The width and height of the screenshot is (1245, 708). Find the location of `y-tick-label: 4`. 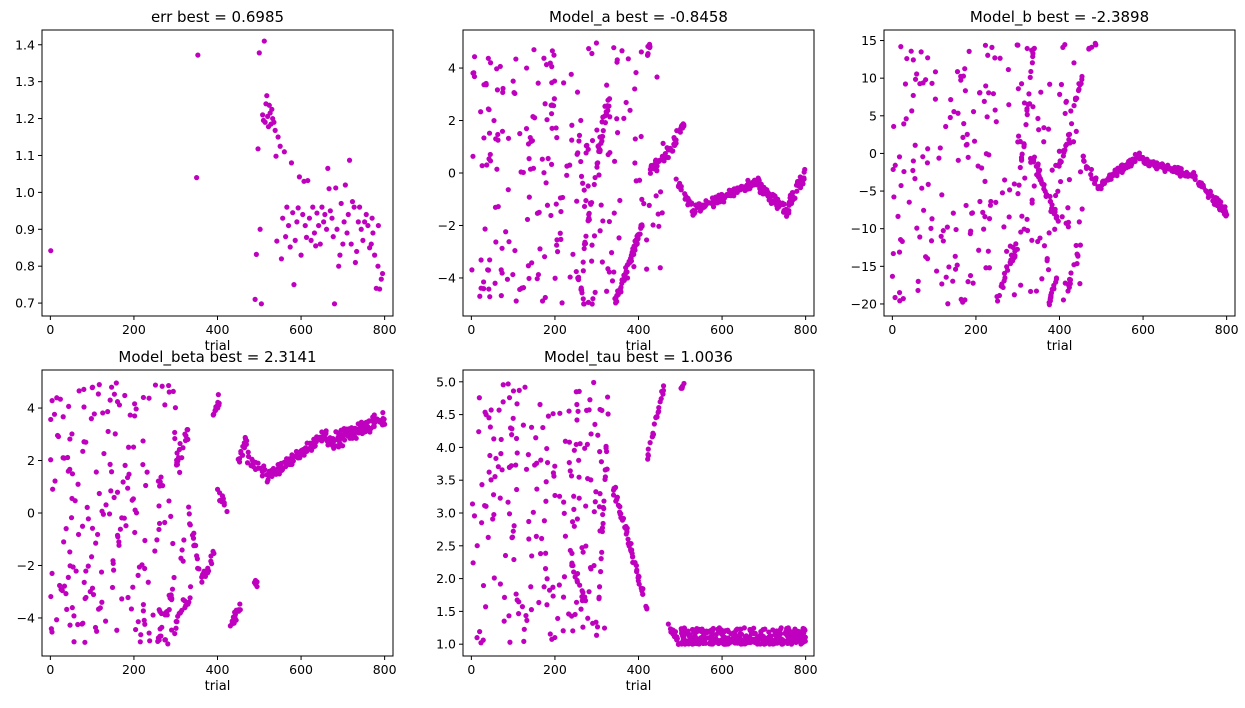

y-tick-label: 4 is located at coordinates (452, 68).